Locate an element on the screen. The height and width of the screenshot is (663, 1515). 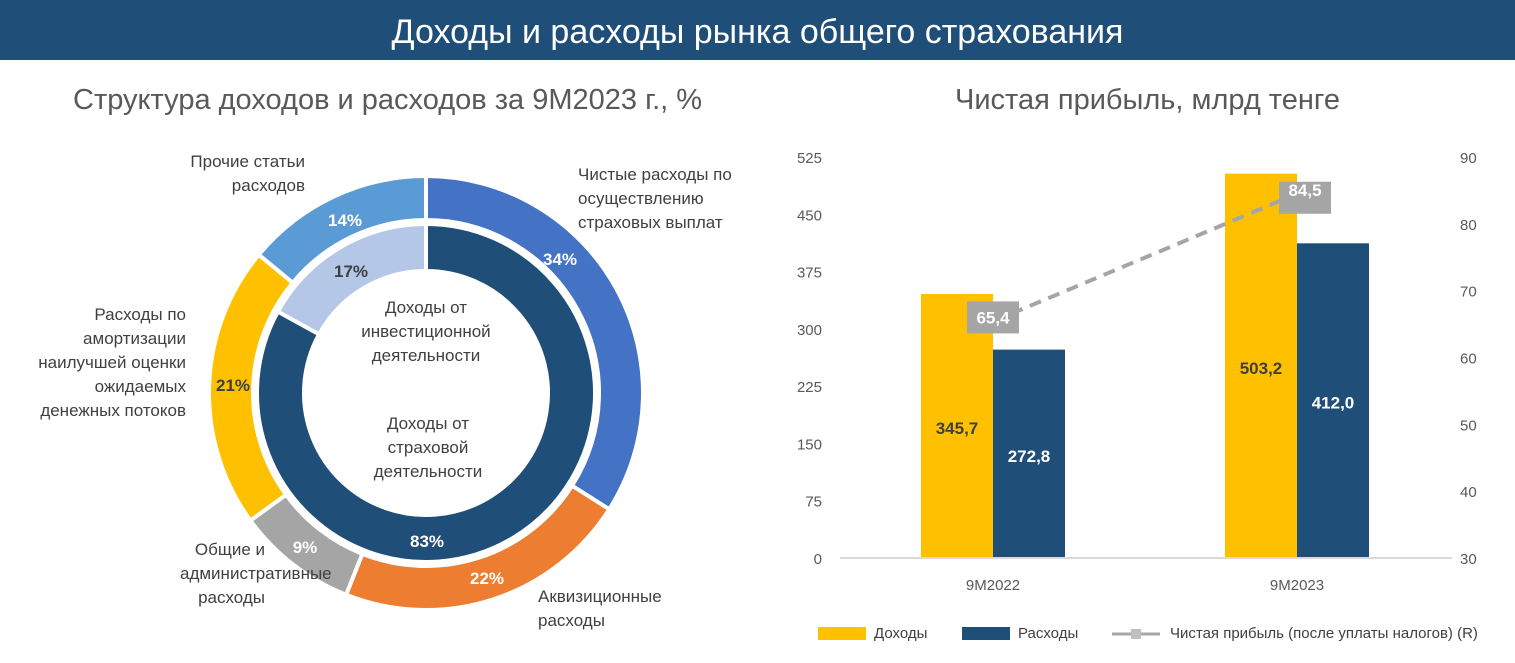
x-tick-label: 9M2022 is located at coordinates (993, 585).